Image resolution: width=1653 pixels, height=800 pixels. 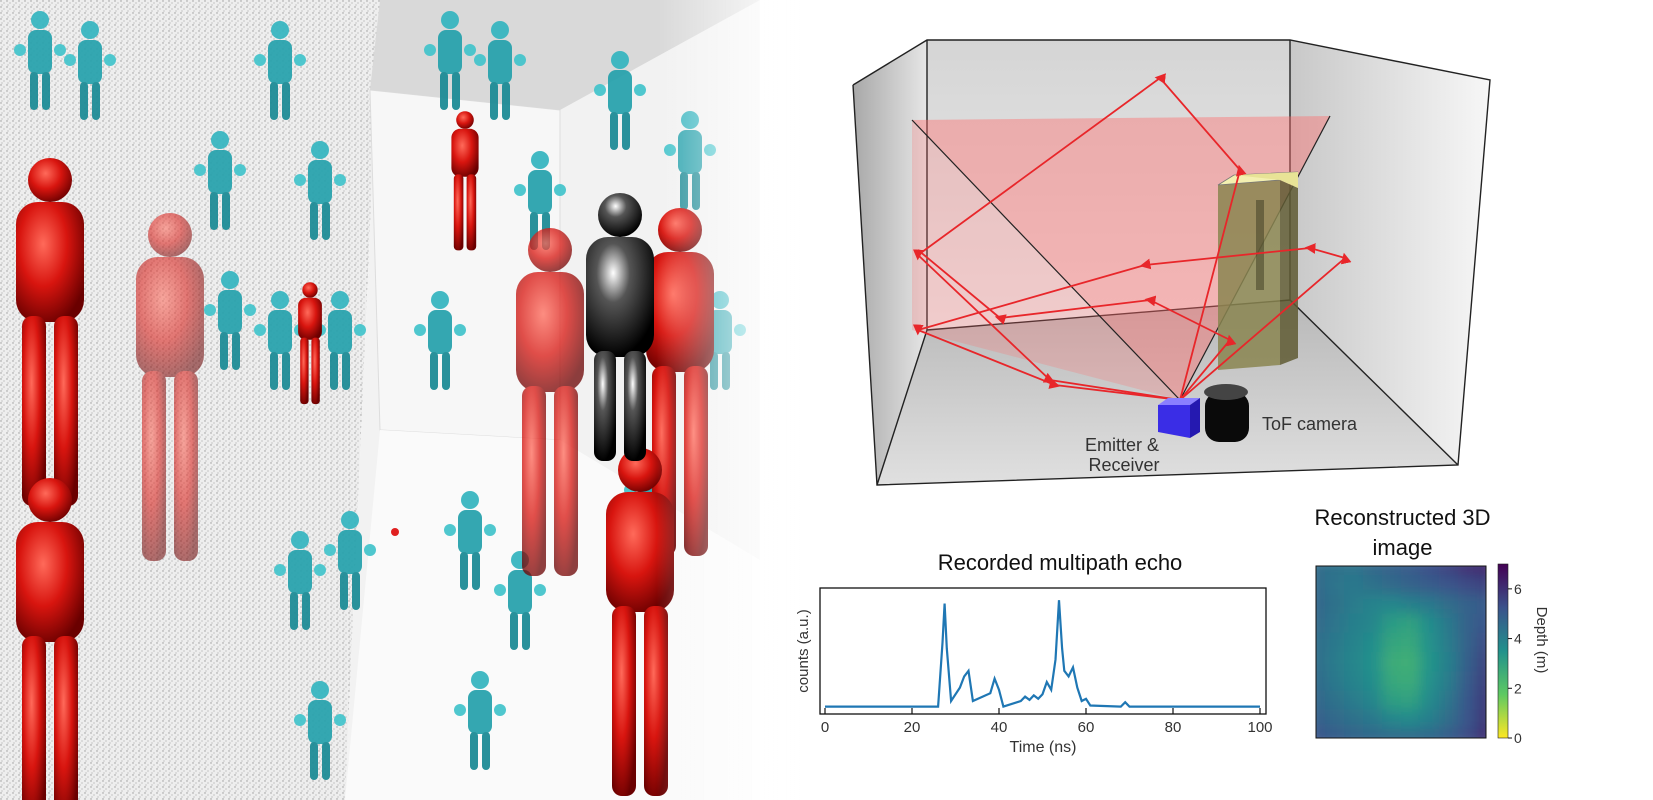 I want to click on depth-map: 0 2 4 6 Depth (m), so click(x=1432, y=654).